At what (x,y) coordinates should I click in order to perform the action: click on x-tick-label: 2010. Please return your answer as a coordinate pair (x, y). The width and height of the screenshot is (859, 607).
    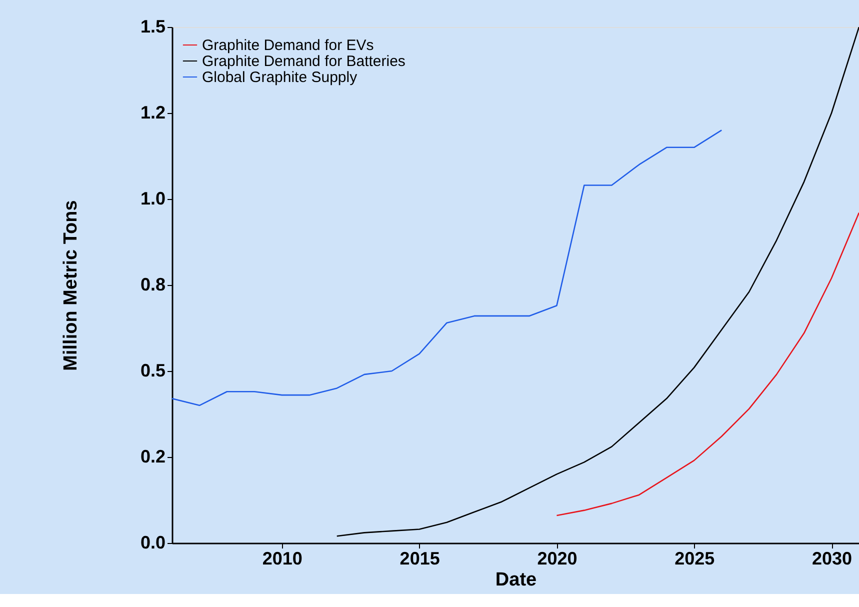
    Looking at the image, I should click on (282, 558).